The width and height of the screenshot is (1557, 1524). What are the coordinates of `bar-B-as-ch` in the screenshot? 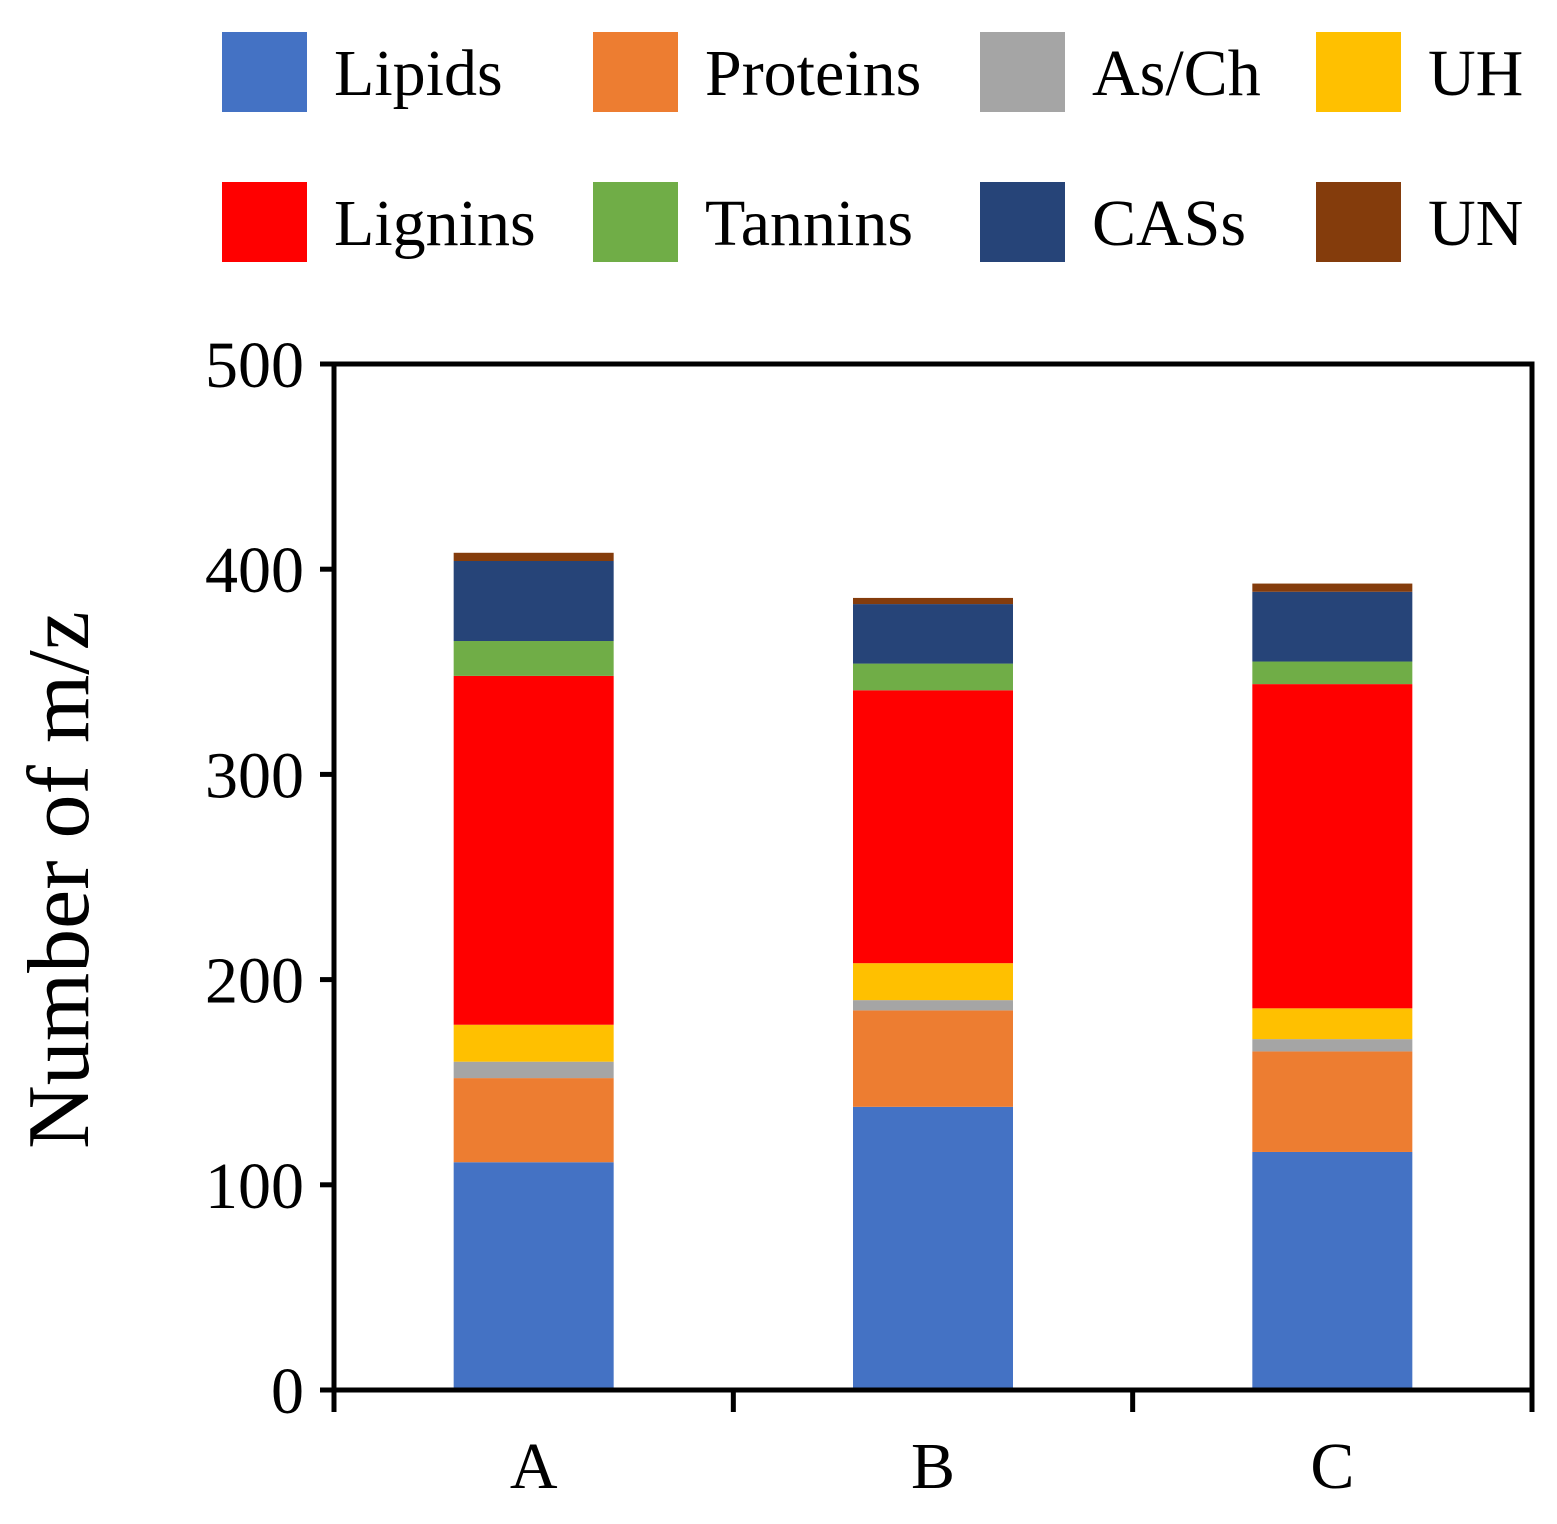 It's located at (933, 1005).